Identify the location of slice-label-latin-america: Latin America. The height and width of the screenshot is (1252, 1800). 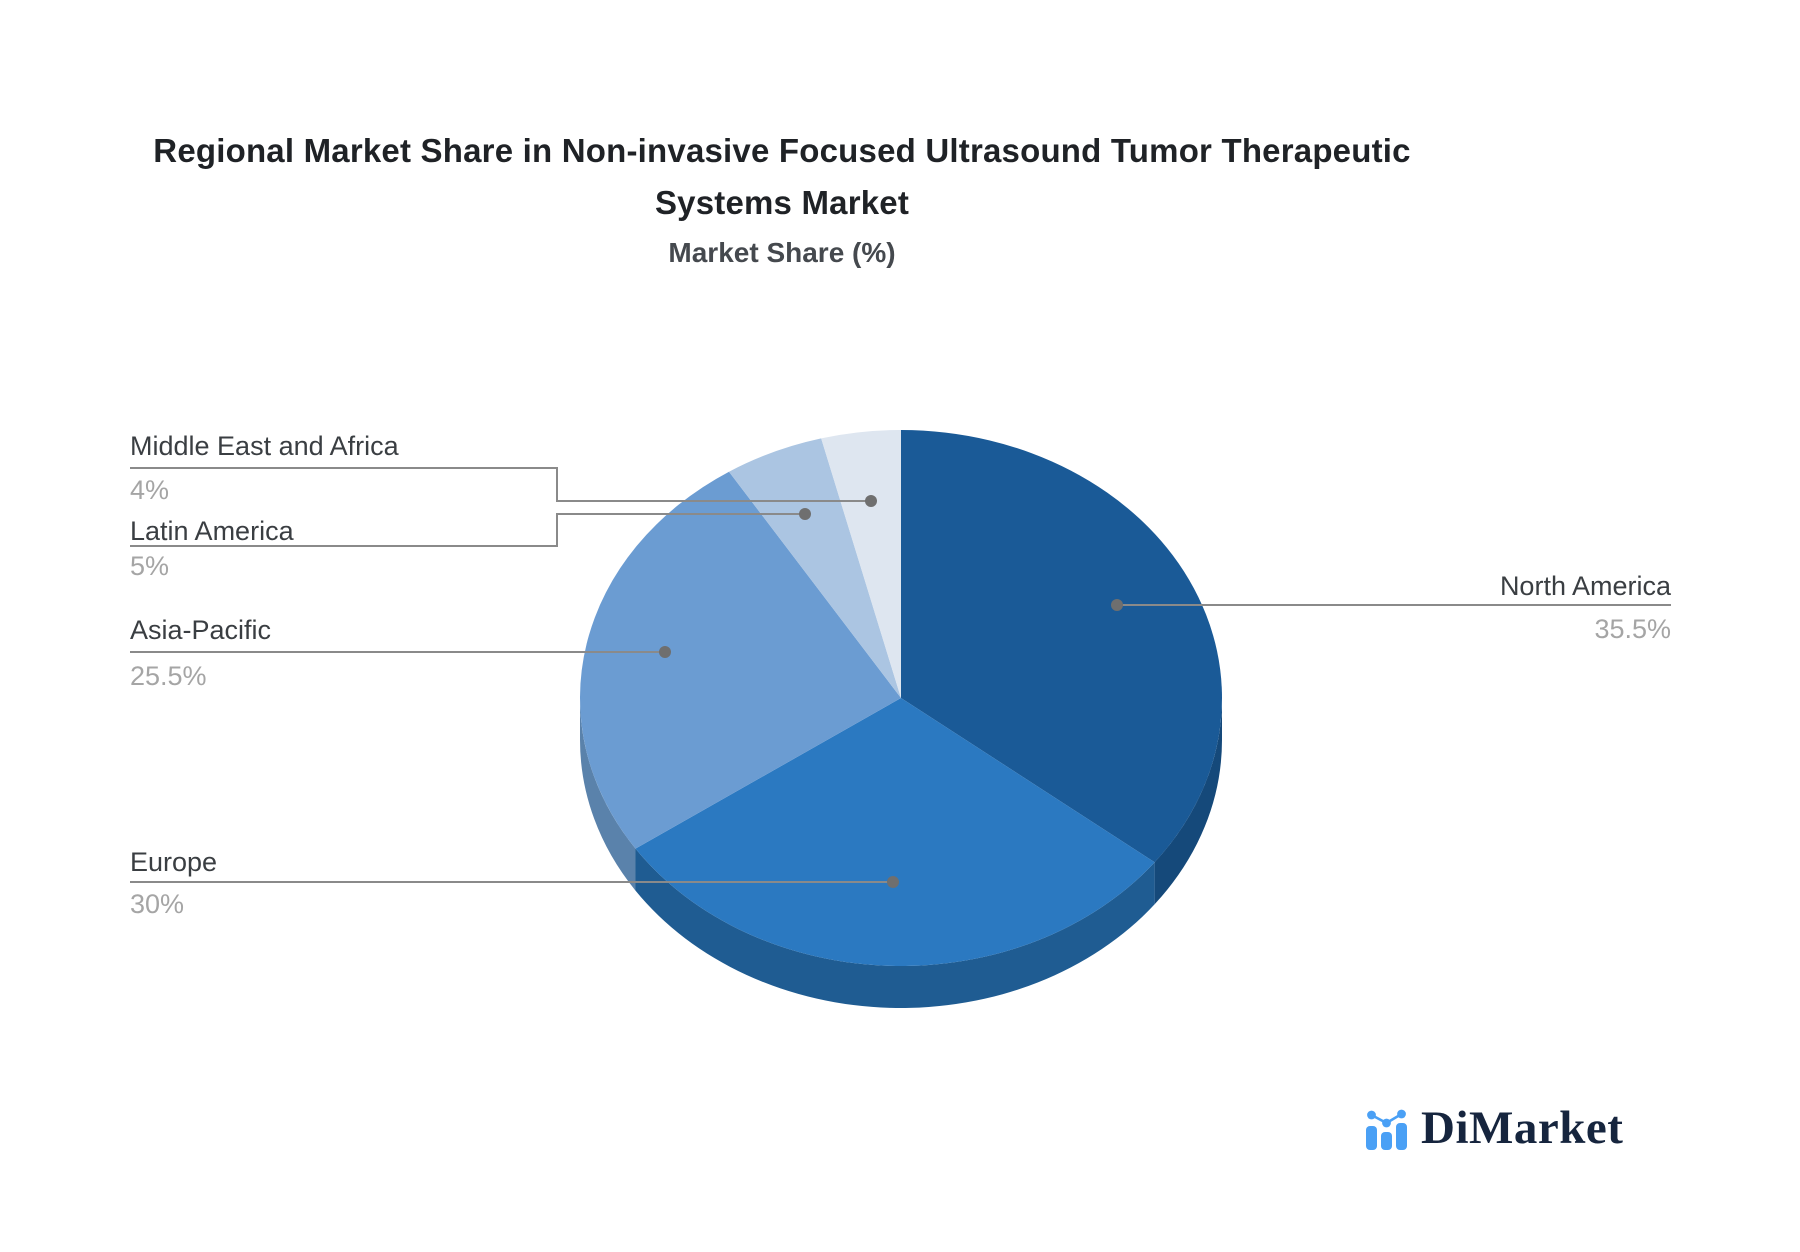
(212, 531).